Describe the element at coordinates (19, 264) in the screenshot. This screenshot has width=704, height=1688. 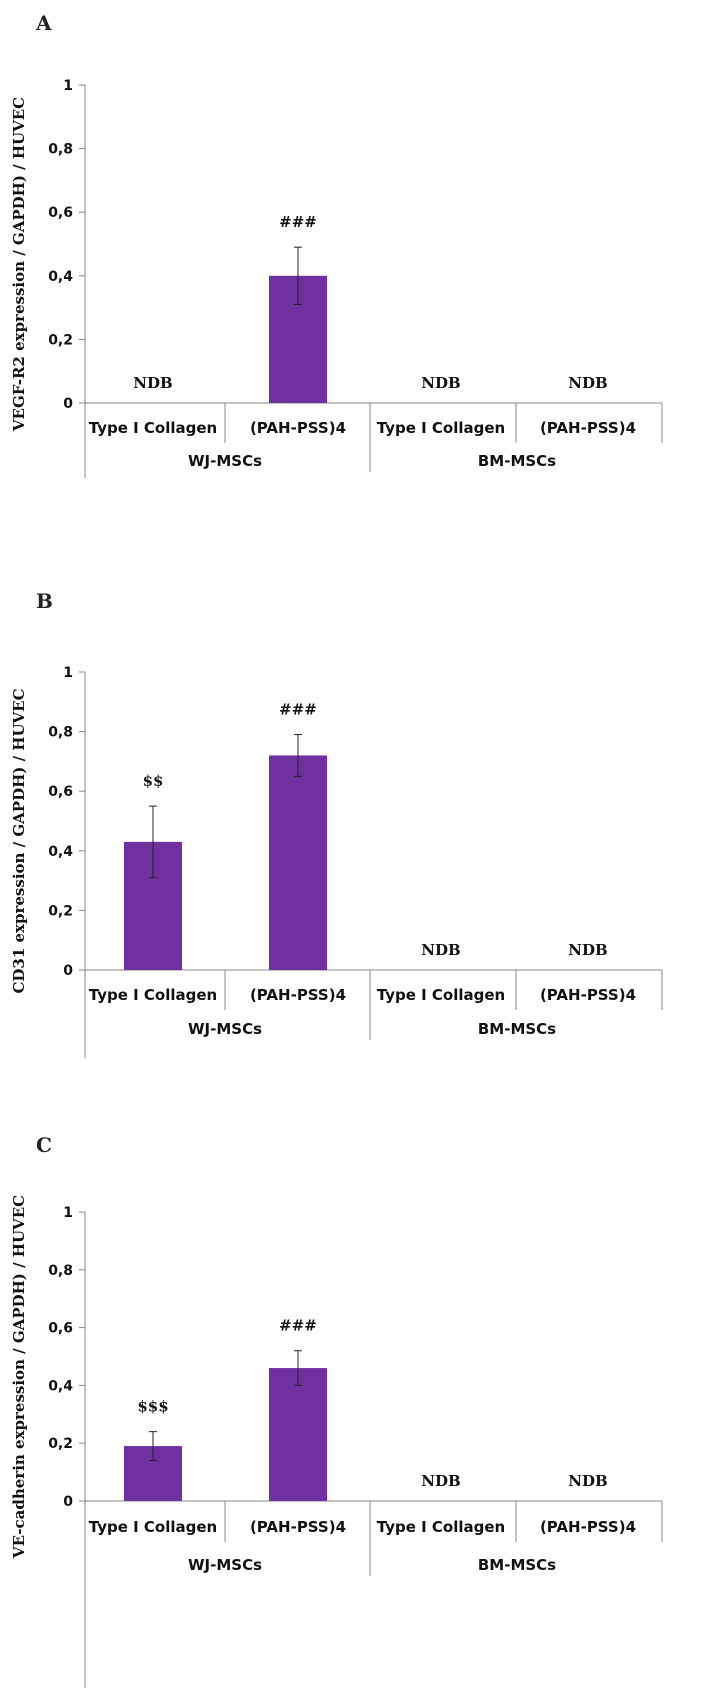
I see `y-axis-label: VEGF-R2 expression / GAPDH) / HUVEC` at that location.